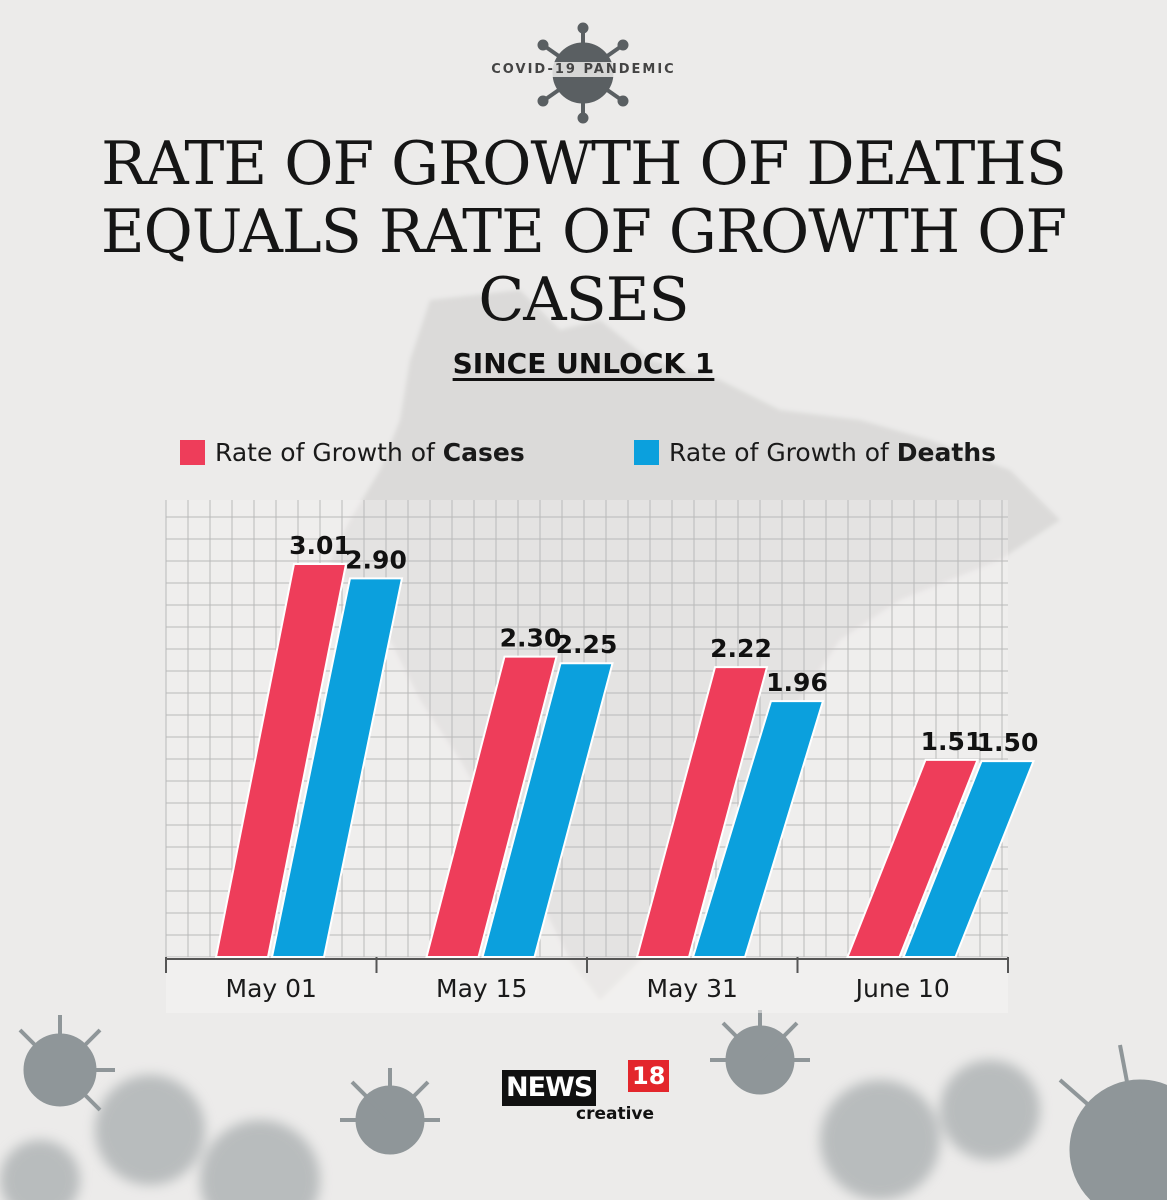  Describe the element at coordinates (320, 545) in the screenshot. I see `data-label-cases: 3.01` at that location.